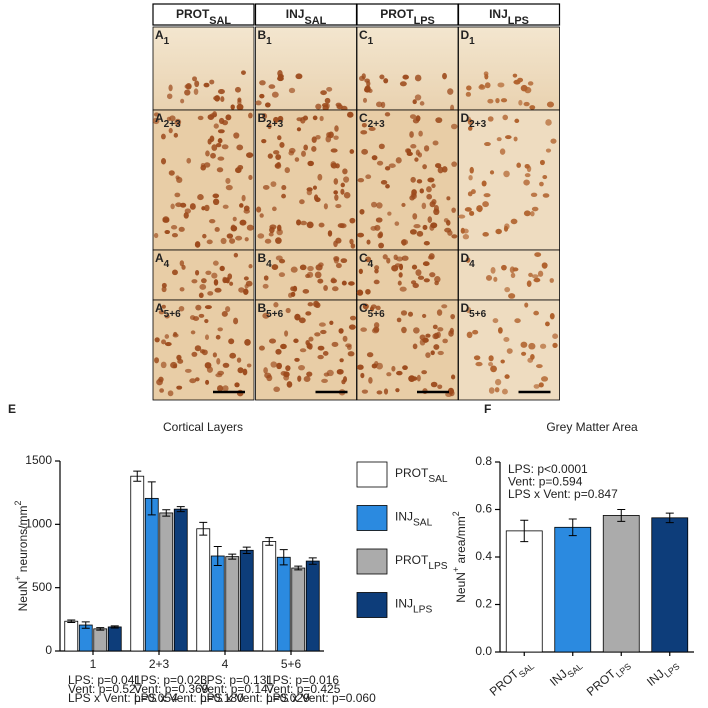  I want to click on panel-layer: 5+6, so click(274, 314).